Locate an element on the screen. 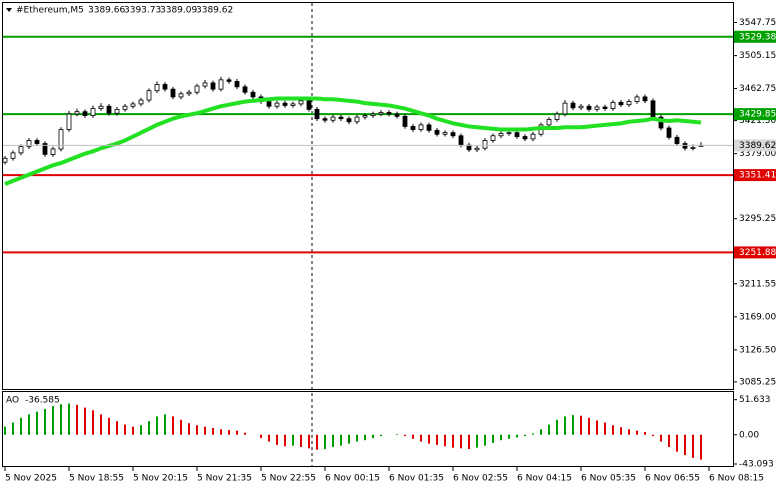  x-tick-label: 6 Nov 06:55 is located at coordinates (672, 479).